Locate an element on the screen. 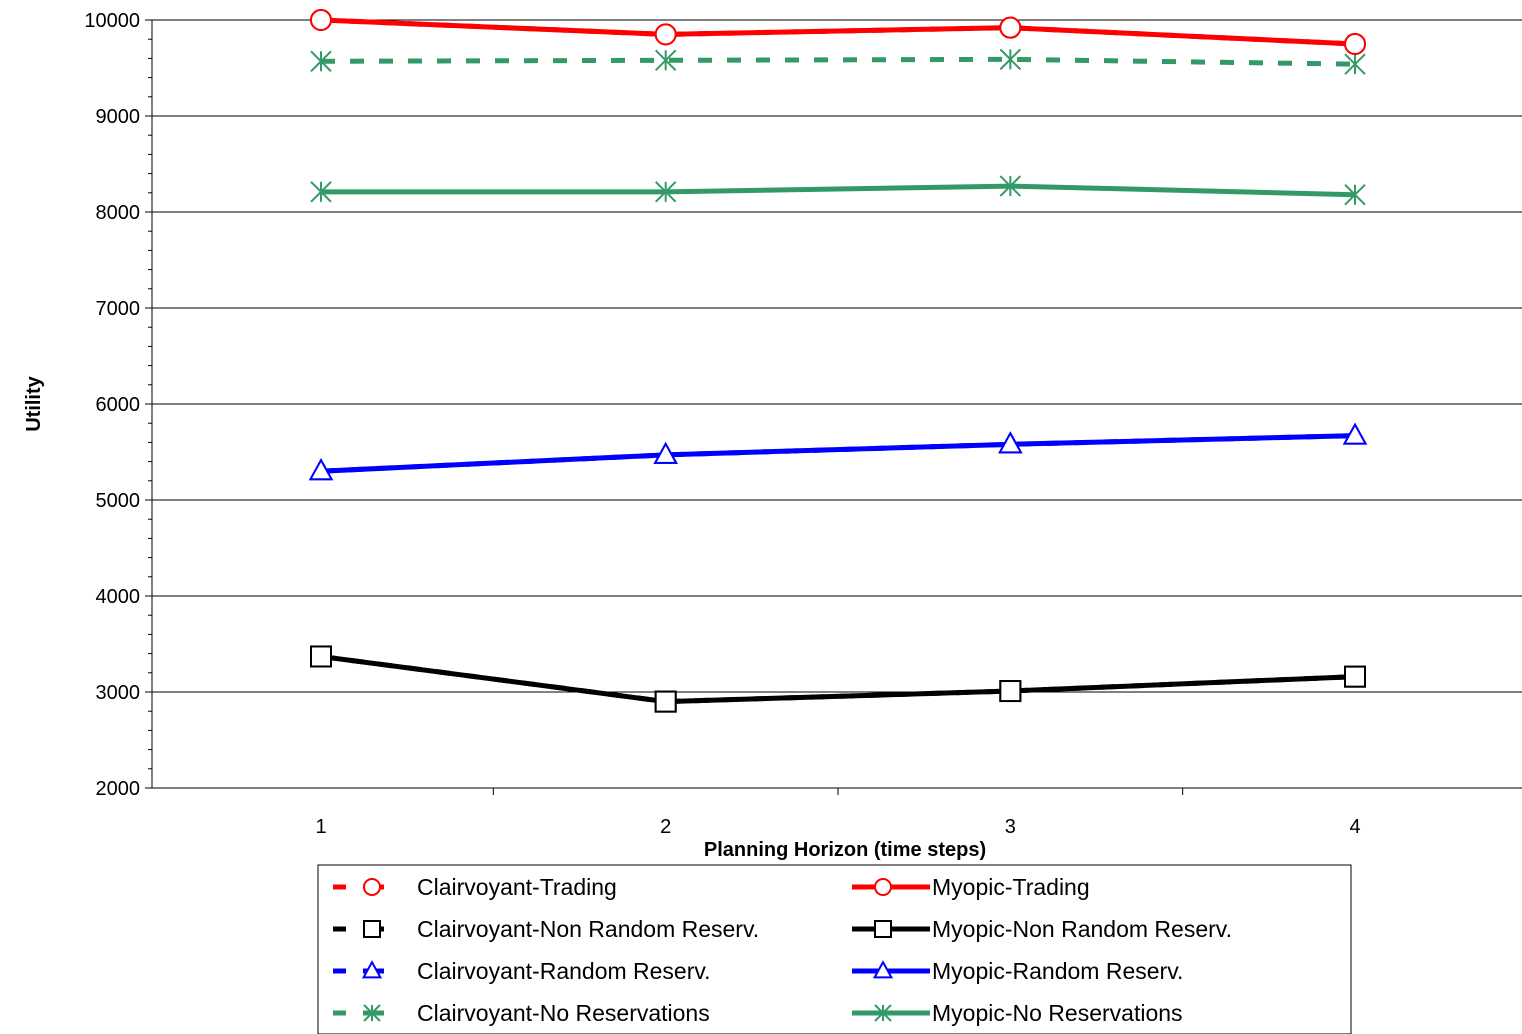 This screenshot has width=1522, height=1034. legend-box is located at coordinates (834, 949).